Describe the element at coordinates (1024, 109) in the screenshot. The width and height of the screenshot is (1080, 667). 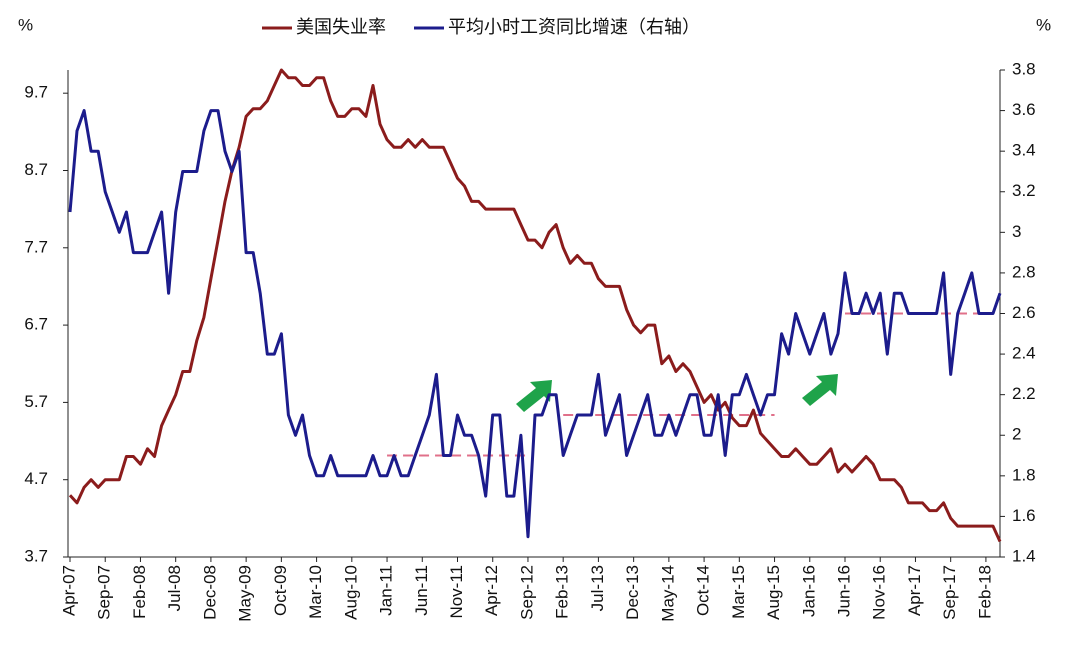
I see `y2-tick-label: 3.6` at that location.